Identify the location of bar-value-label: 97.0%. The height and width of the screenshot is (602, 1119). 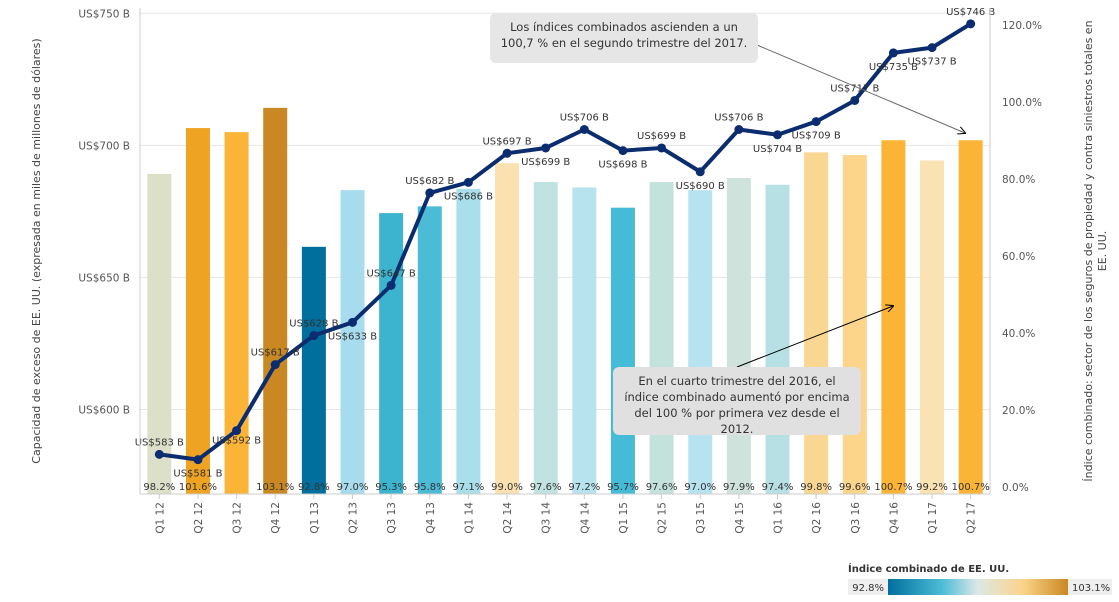
(353, 487).